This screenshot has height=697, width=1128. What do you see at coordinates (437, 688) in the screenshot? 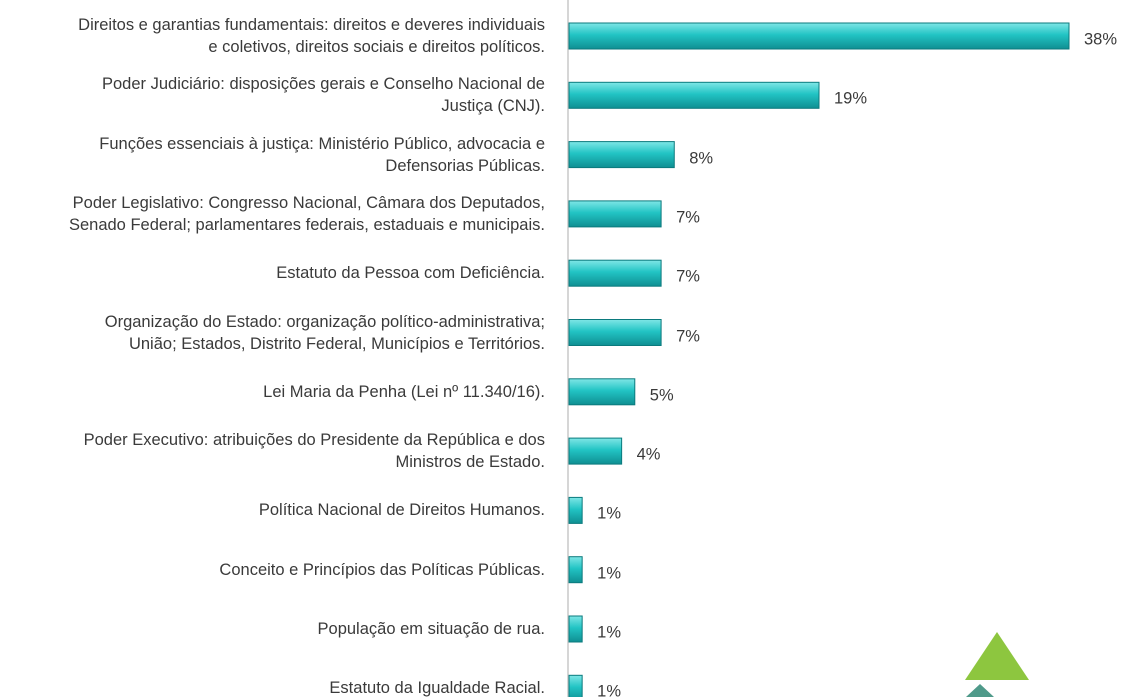
I see `category-label: Estatuto da Igualdade Racial.` at bounding box center [437, 688].